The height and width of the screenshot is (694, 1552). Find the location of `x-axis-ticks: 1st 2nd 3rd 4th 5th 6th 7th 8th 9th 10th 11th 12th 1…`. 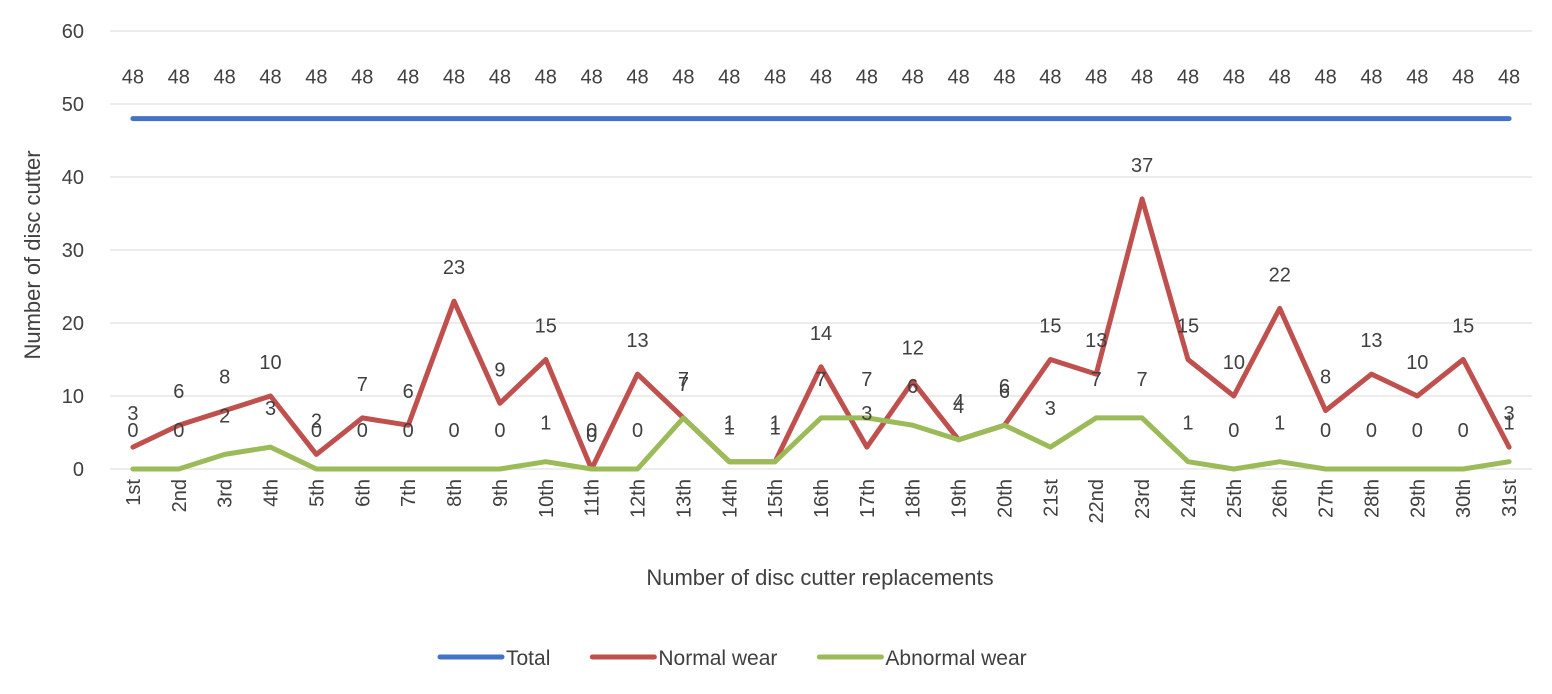

x-axis-ticks: 1st 2nd 3rd 4th 5th 6th 7th 8th 9th 10th 11th 12th 1… is located at coordinates (822, 501).